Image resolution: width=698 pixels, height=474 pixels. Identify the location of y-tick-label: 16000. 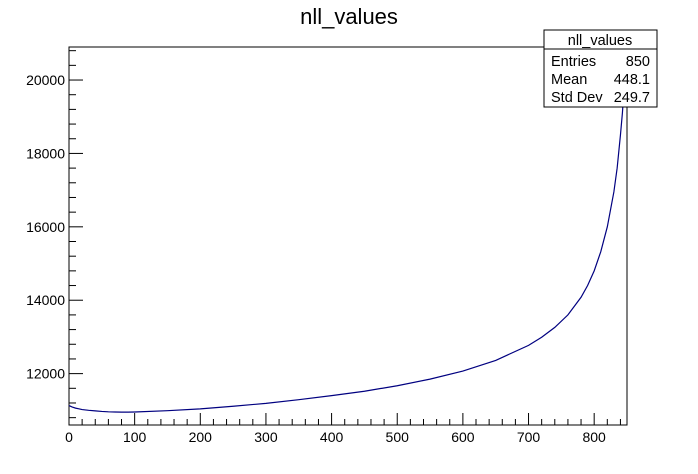
(45, 227).